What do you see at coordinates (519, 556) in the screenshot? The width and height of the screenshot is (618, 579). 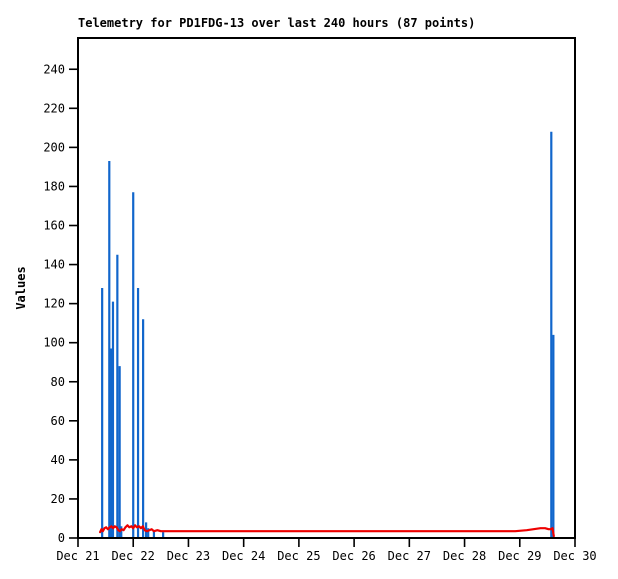 I see `x-tick-label: Dec 29` at bounding box center [519, 556].